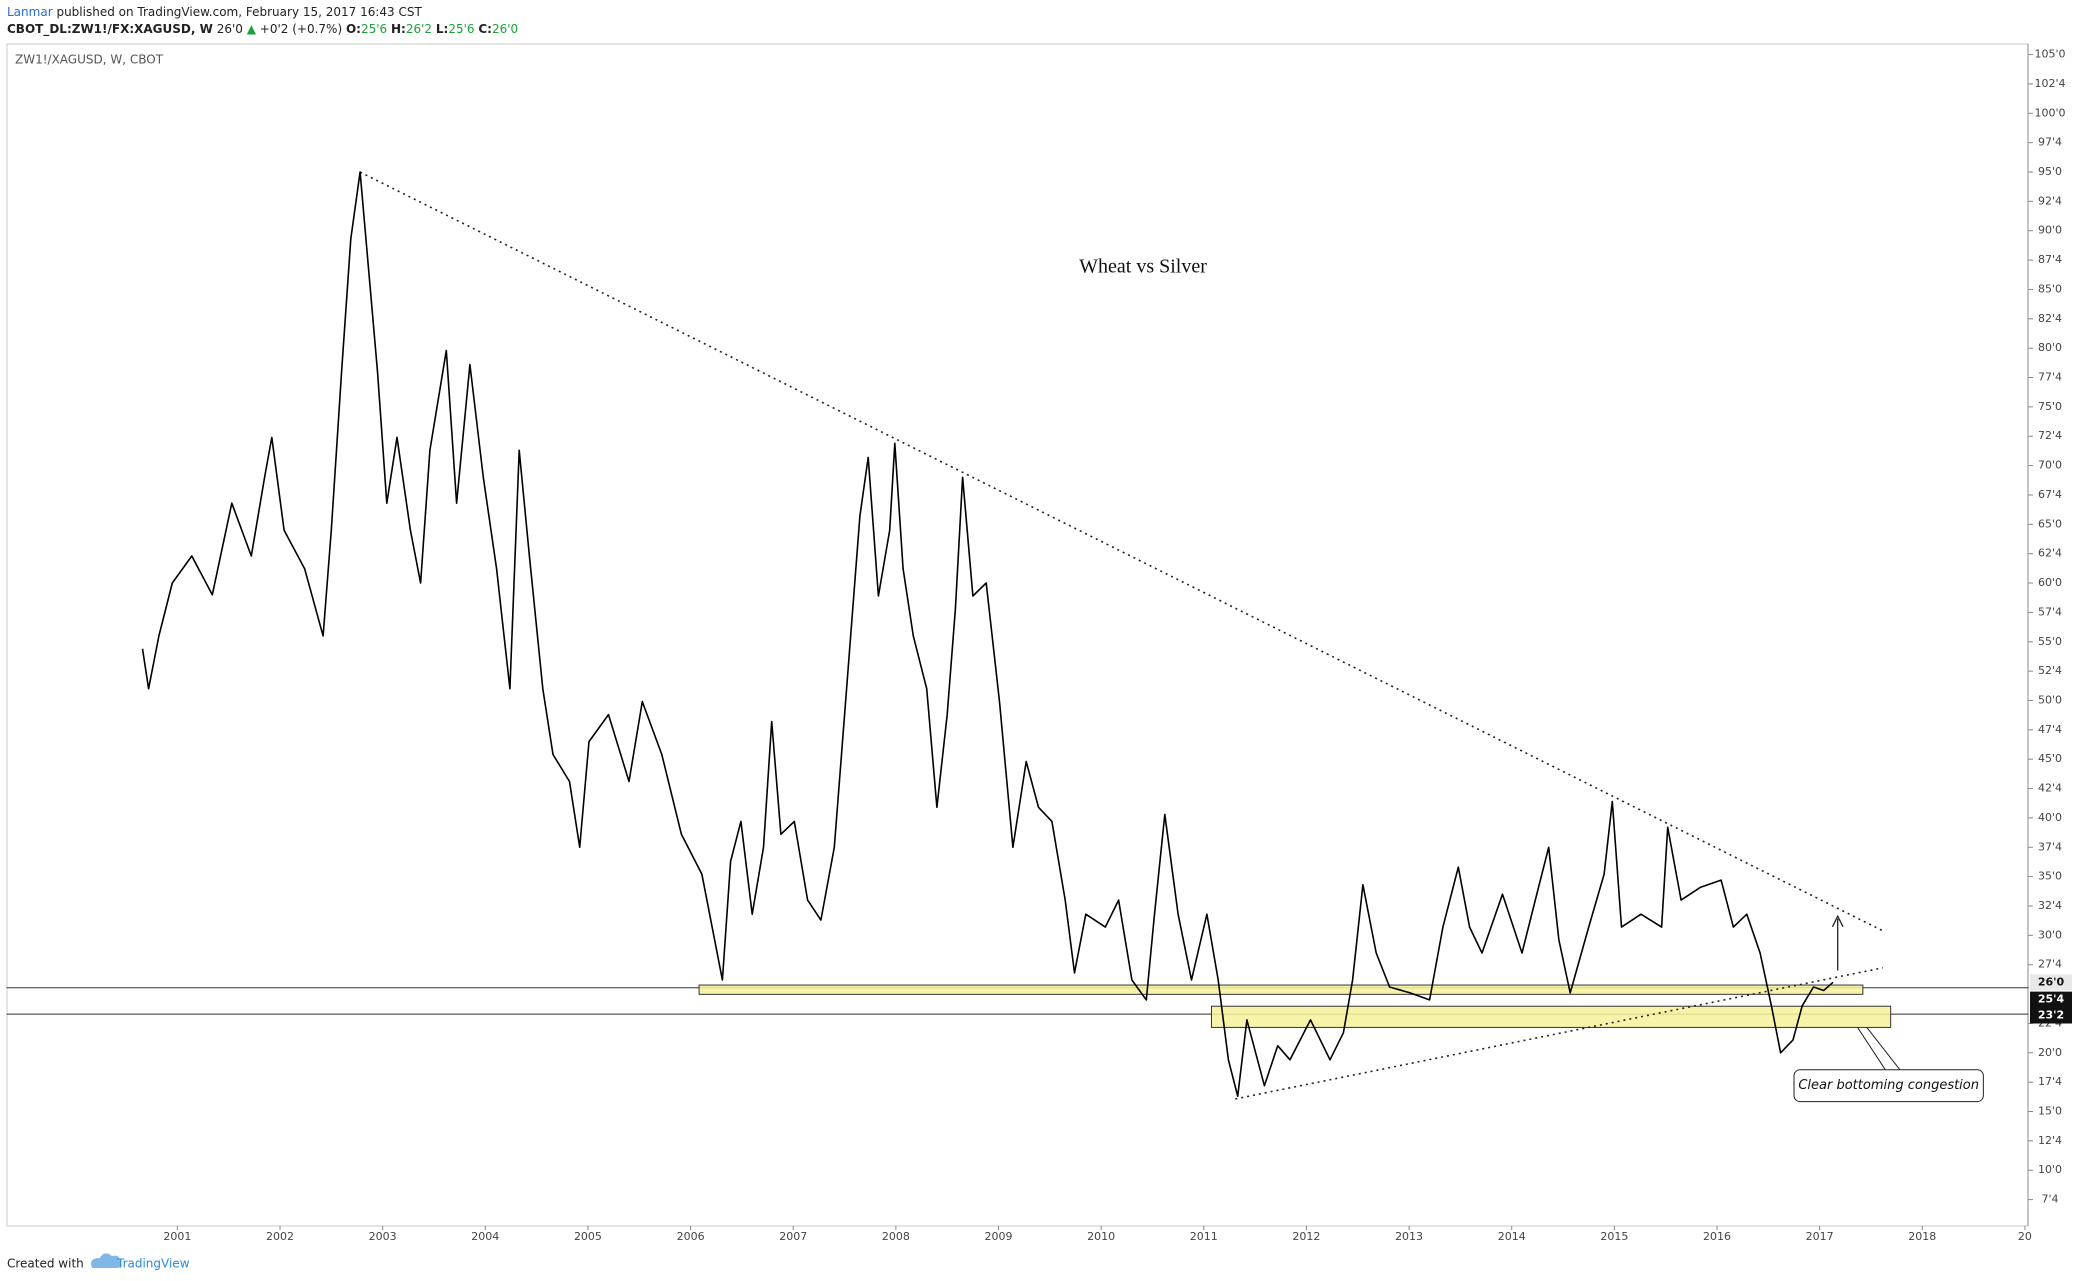 This screenshot has height=1281, width=2076. What do you see at coordinates (2050, 406) in the screenshot?
I see `y-tick-label: 75'0` at bounding box center [2050, 406].